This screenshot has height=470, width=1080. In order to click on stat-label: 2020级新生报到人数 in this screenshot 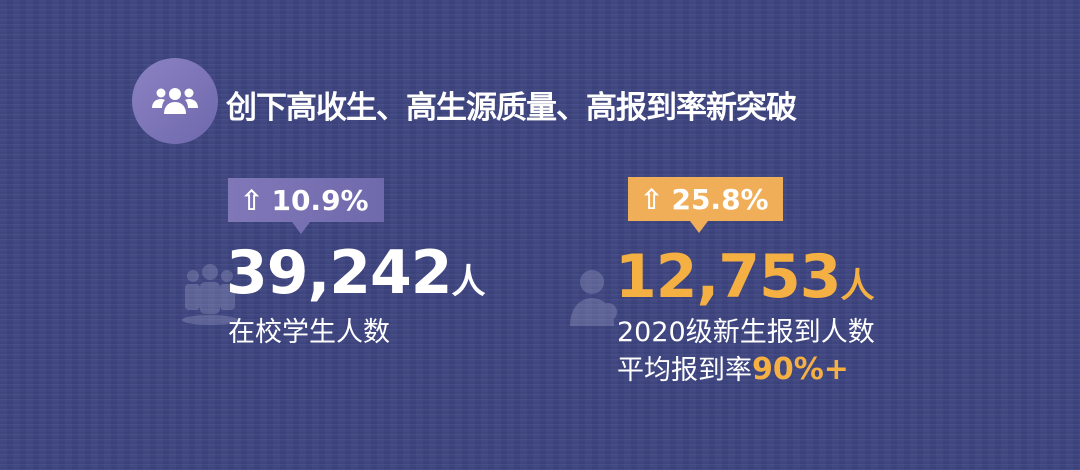, I will do `click(746, 332)`.